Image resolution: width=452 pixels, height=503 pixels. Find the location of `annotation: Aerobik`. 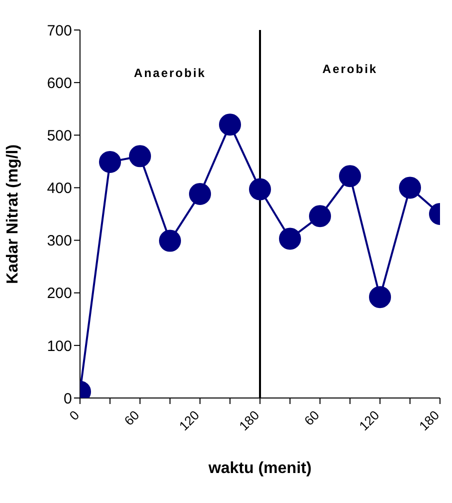

annotation: Aerobik is located at coordinates (350, 69).